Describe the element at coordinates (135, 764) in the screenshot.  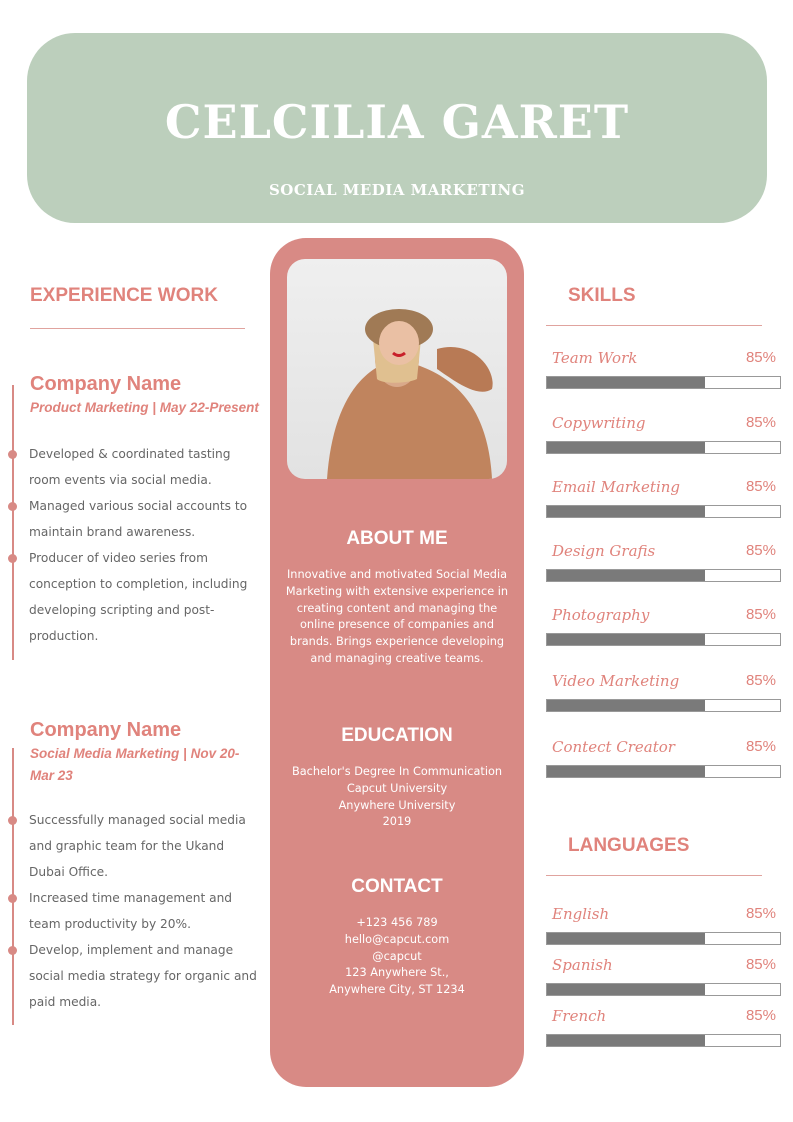
I see `job-subtitle: Social Media Marketing | Nov 20-Mar 23` at that location.